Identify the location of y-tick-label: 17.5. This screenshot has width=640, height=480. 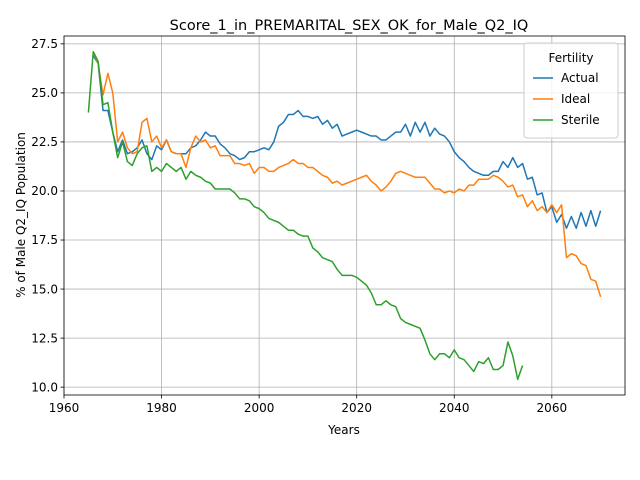
(44, 240).